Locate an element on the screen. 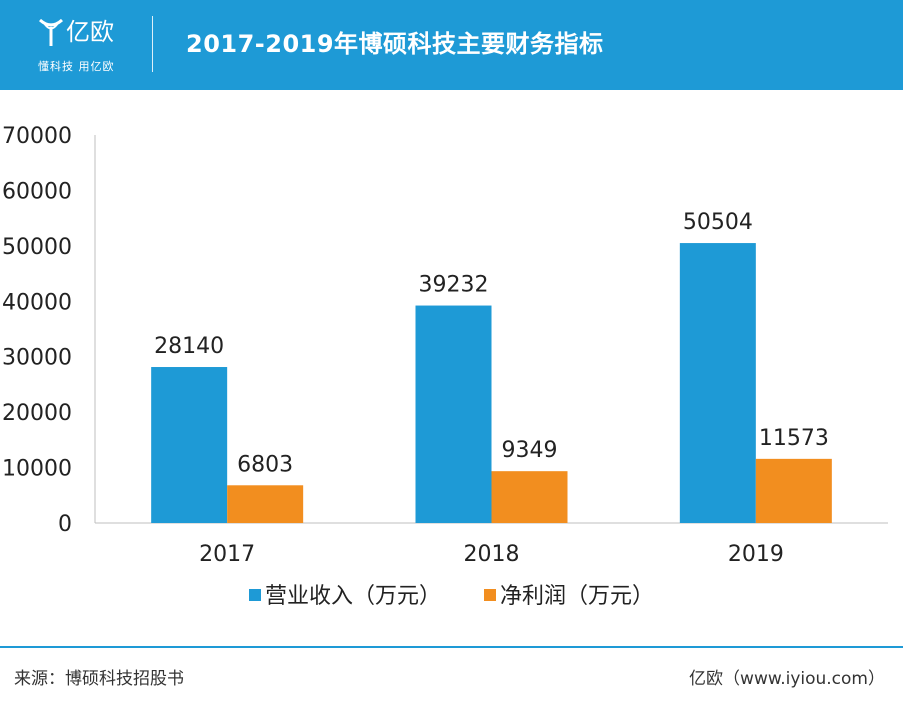 The image size is (903, 705). y-tick-label: 70000 is located at coordinates (37, 136).